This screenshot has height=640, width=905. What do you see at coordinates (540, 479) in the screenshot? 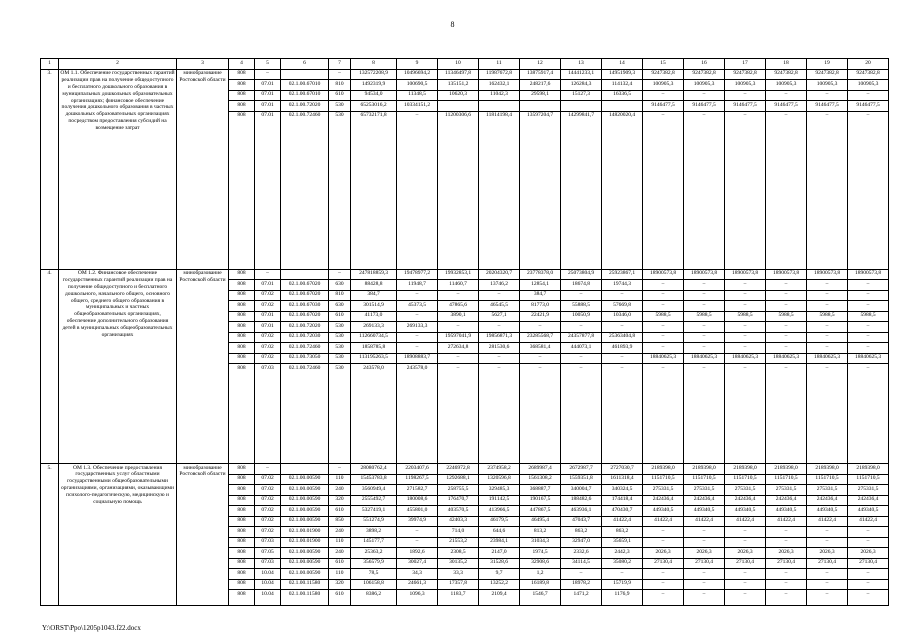
I see `amount-cell: 1561308,2` at bounding box center [540, 479].